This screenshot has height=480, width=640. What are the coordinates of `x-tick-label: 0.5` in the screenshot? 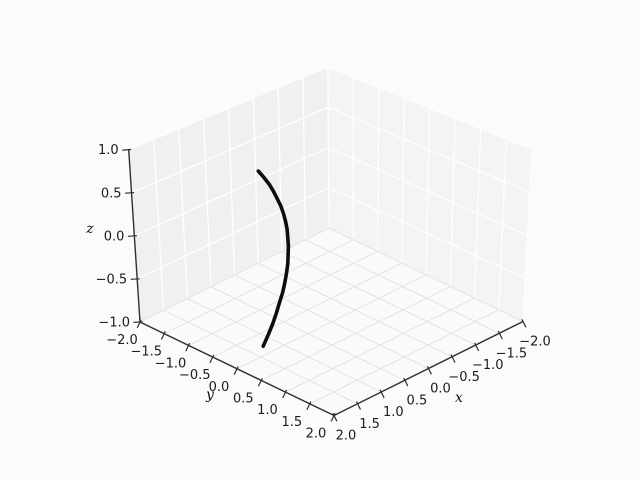 It's located at (417, 400).